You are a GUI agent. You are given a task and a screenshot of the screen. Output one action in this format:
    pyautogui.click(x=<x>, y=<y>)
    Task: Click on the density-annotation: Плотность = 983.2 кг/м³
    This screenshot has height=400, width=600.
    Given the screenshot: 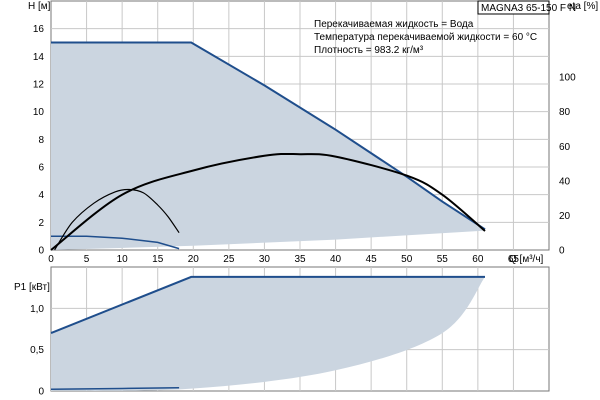 What is the action you would take?
    pyautogui.click(x=369, y=50)
    